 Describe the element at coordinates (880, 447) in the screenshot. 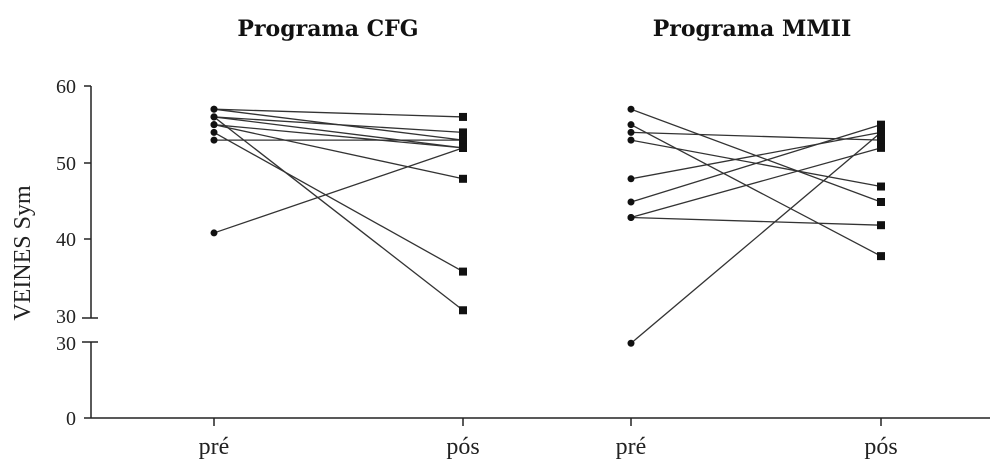

I see `x-tick-label-mmii-pos: pós` at that location.